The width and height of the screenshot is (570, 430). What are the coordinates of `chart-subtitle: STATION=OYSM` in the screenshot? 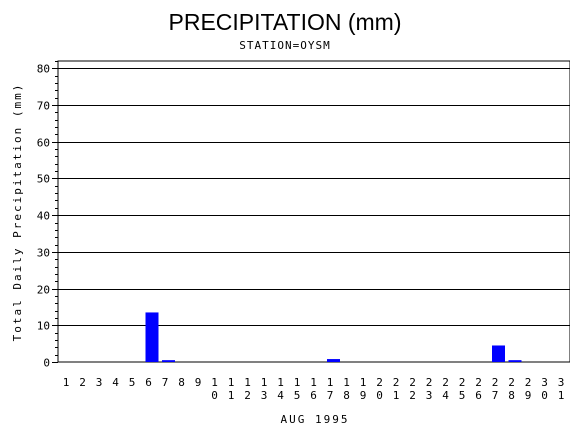 It's located at (284, 45).